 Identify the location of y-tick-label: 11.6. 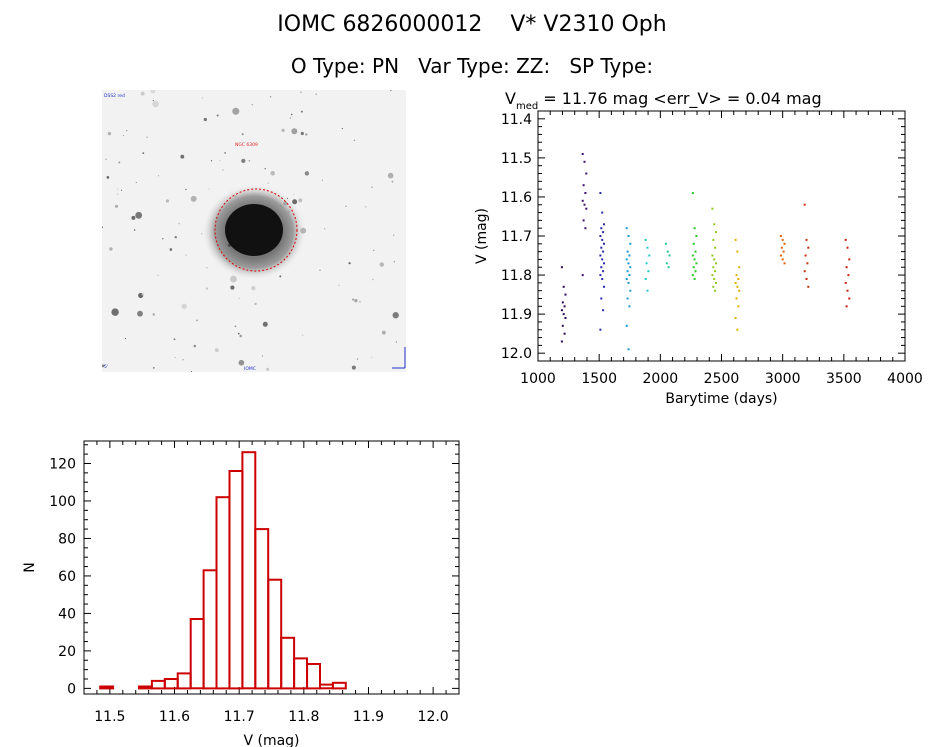
(516, 198).